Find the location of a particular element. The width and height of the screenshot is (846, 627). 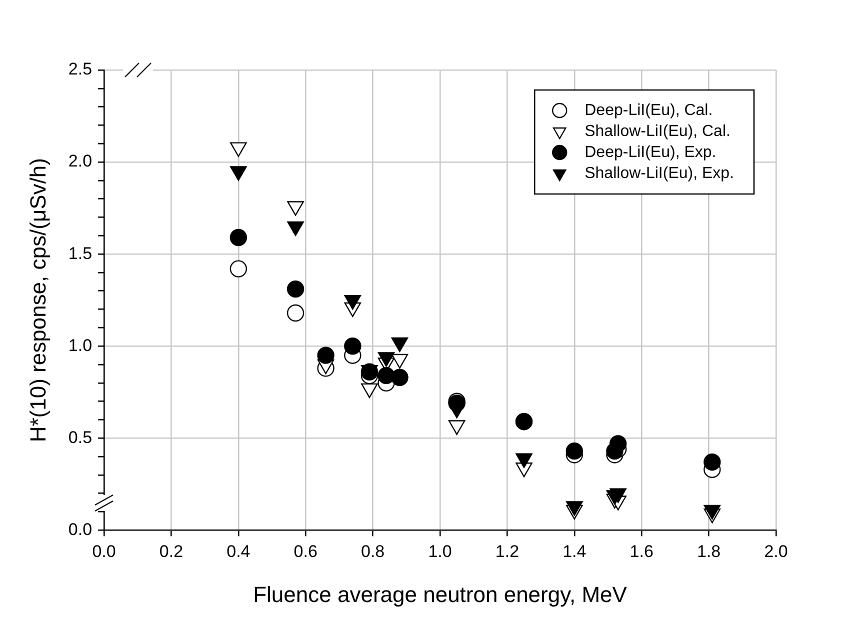

y-tick-label: 0.0 is located at coordinates (80, 529).